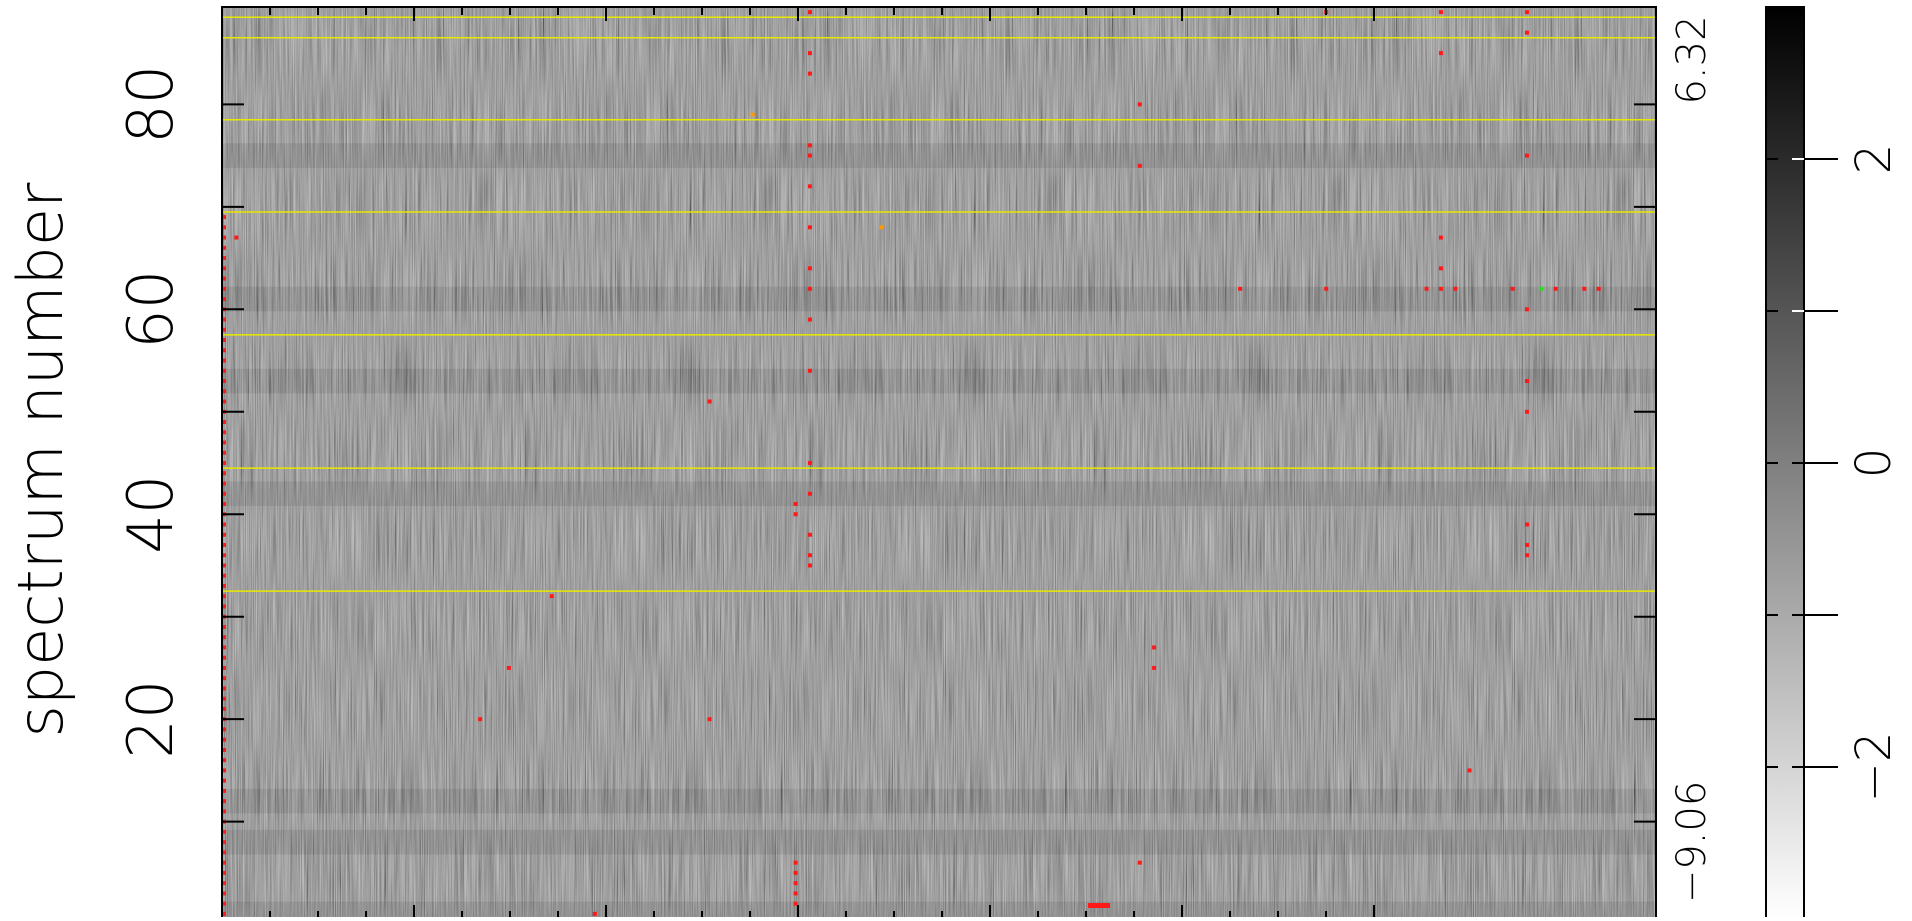 The width and height of the screenshot is (1912, 921). What do you see at coordinates (1692, 59) in the screenshot?
I see `right-label-top: 6.32` at bounding box center [1692, 59].